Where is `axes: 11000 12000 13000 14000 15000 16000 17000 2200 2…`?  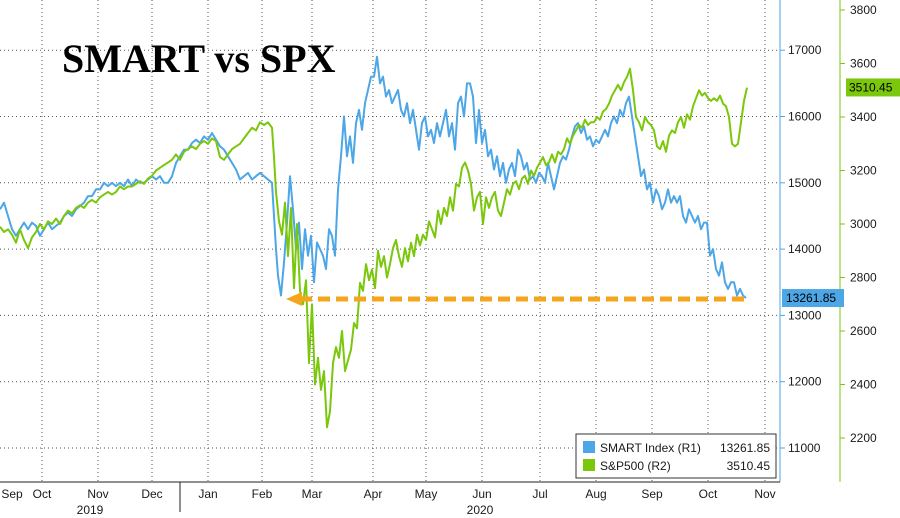
axes: 11000 12000 13000 14000 15000 16000 17000 2200 2… is located at coordinates (828, 241).